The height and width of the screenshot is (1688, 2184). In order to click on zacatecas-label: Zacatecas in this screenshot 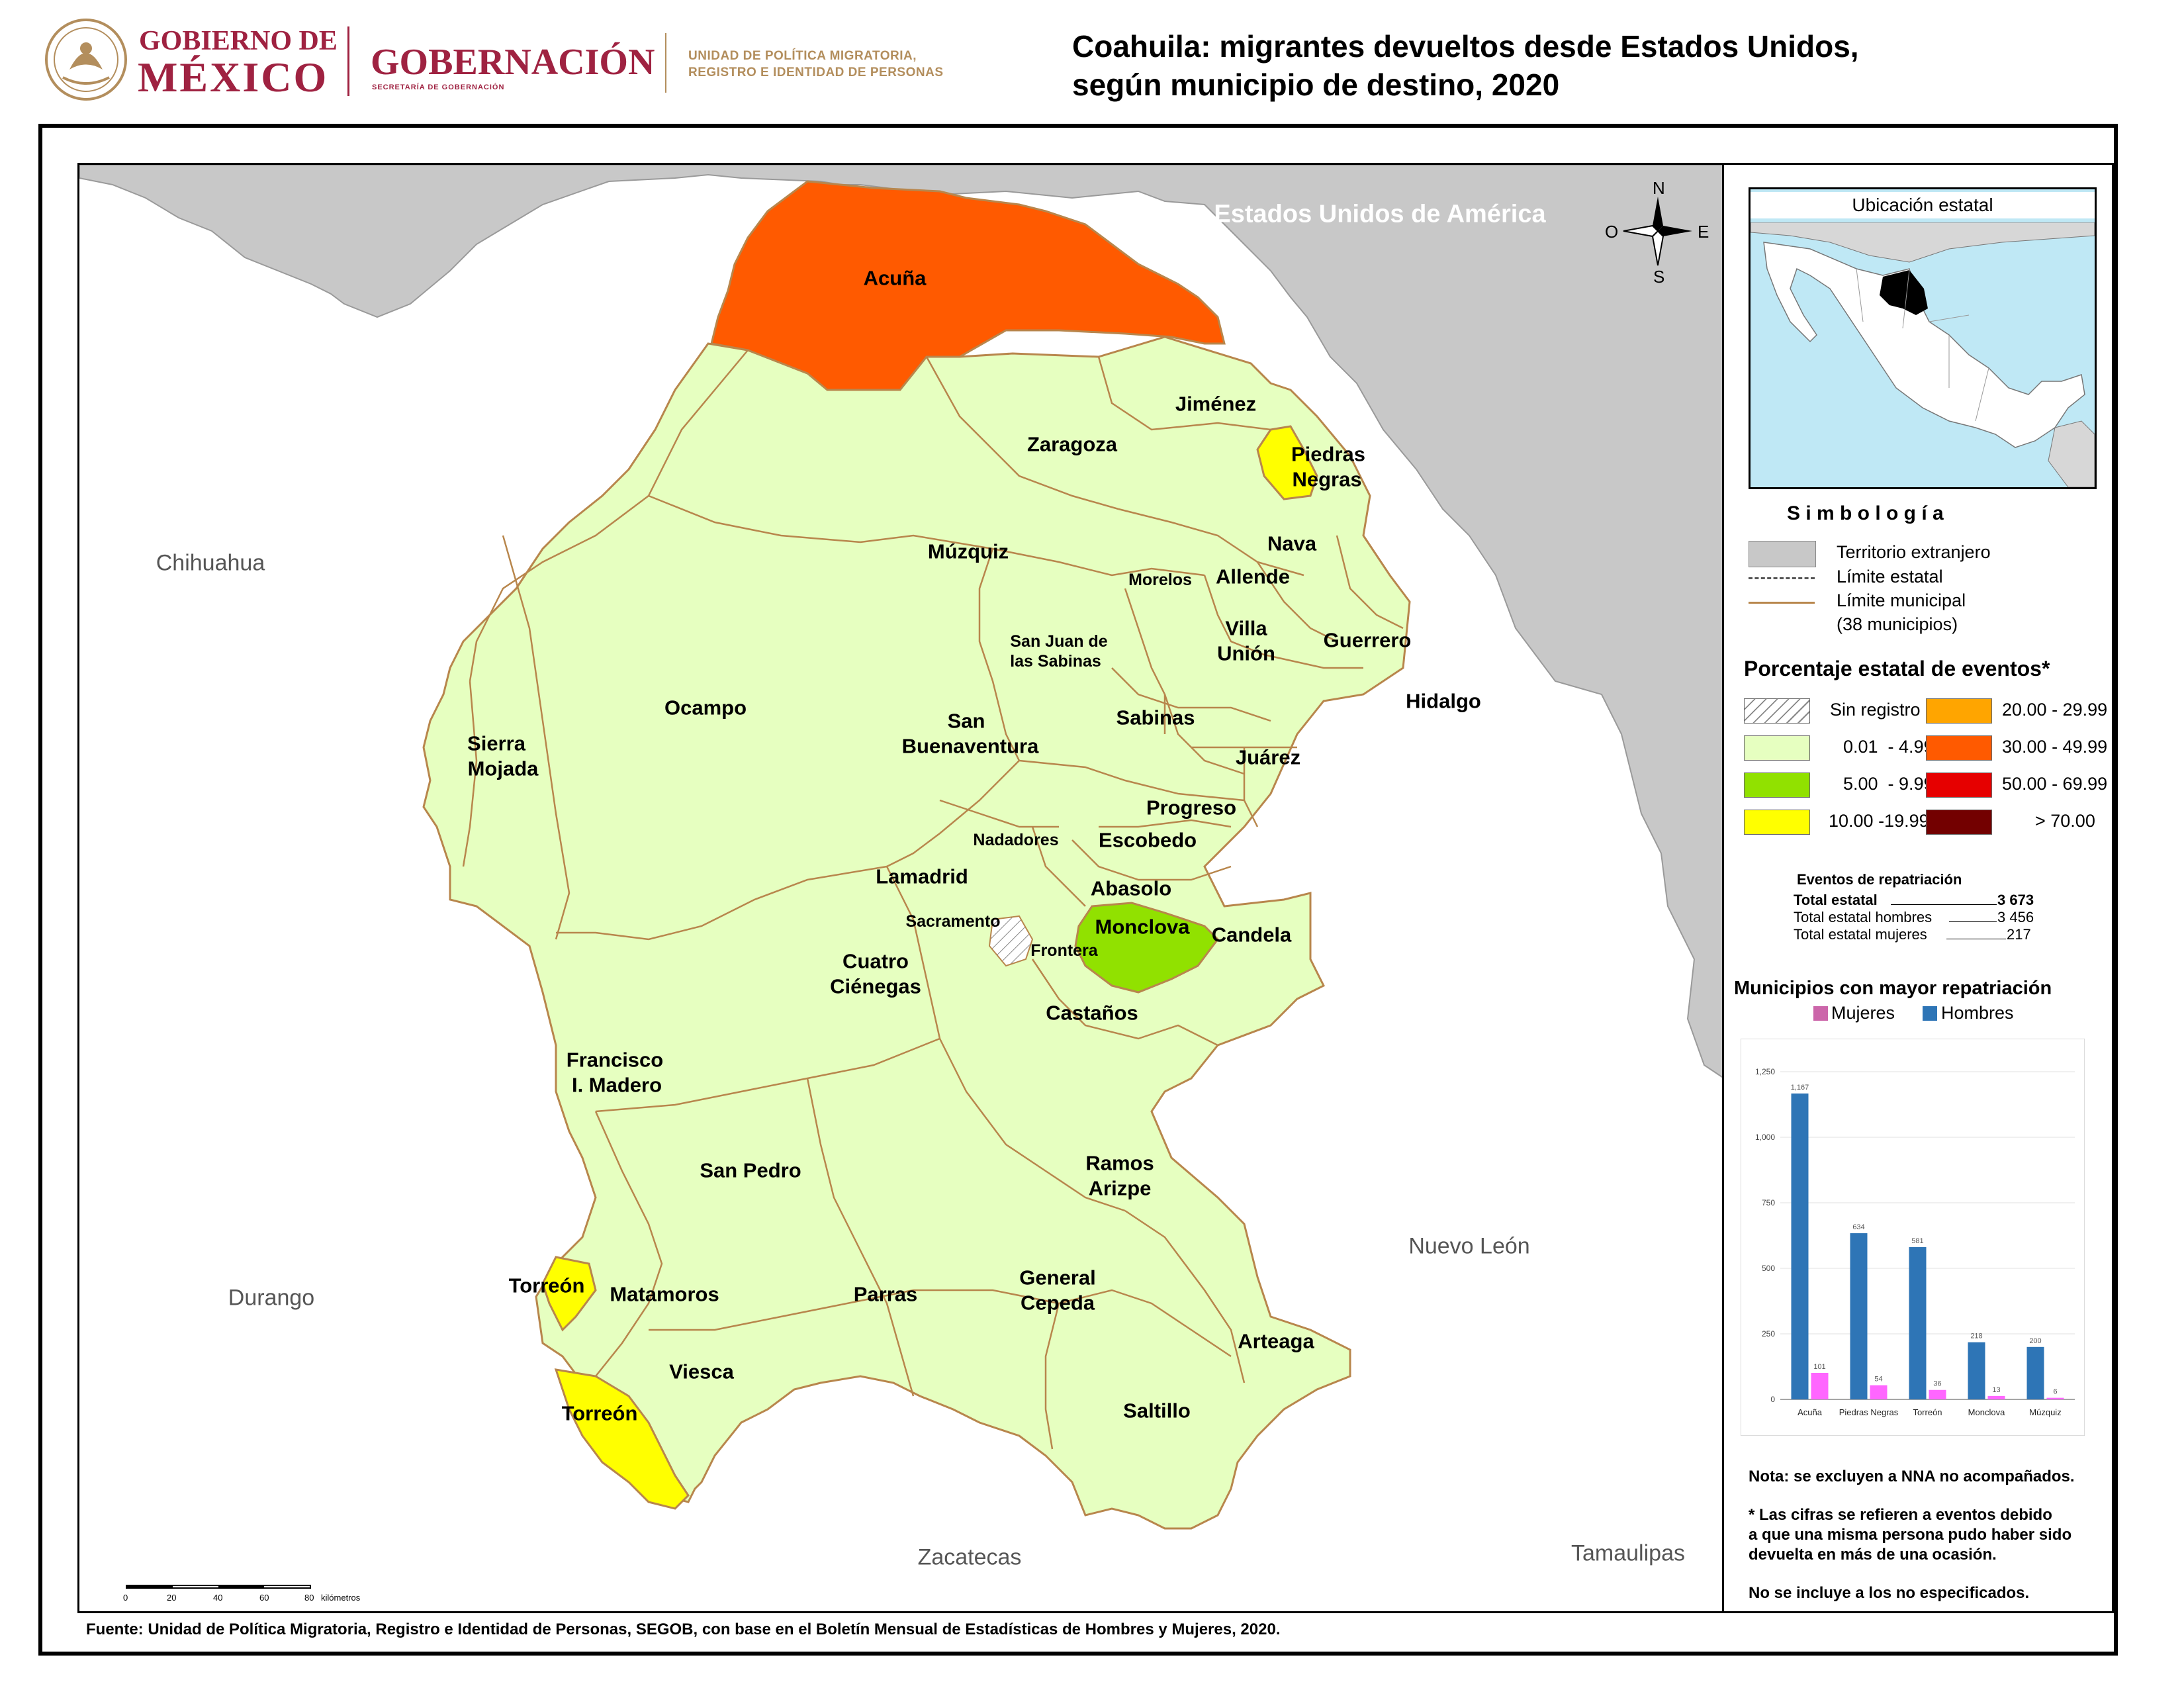, I will do `click(970, 1557)`.